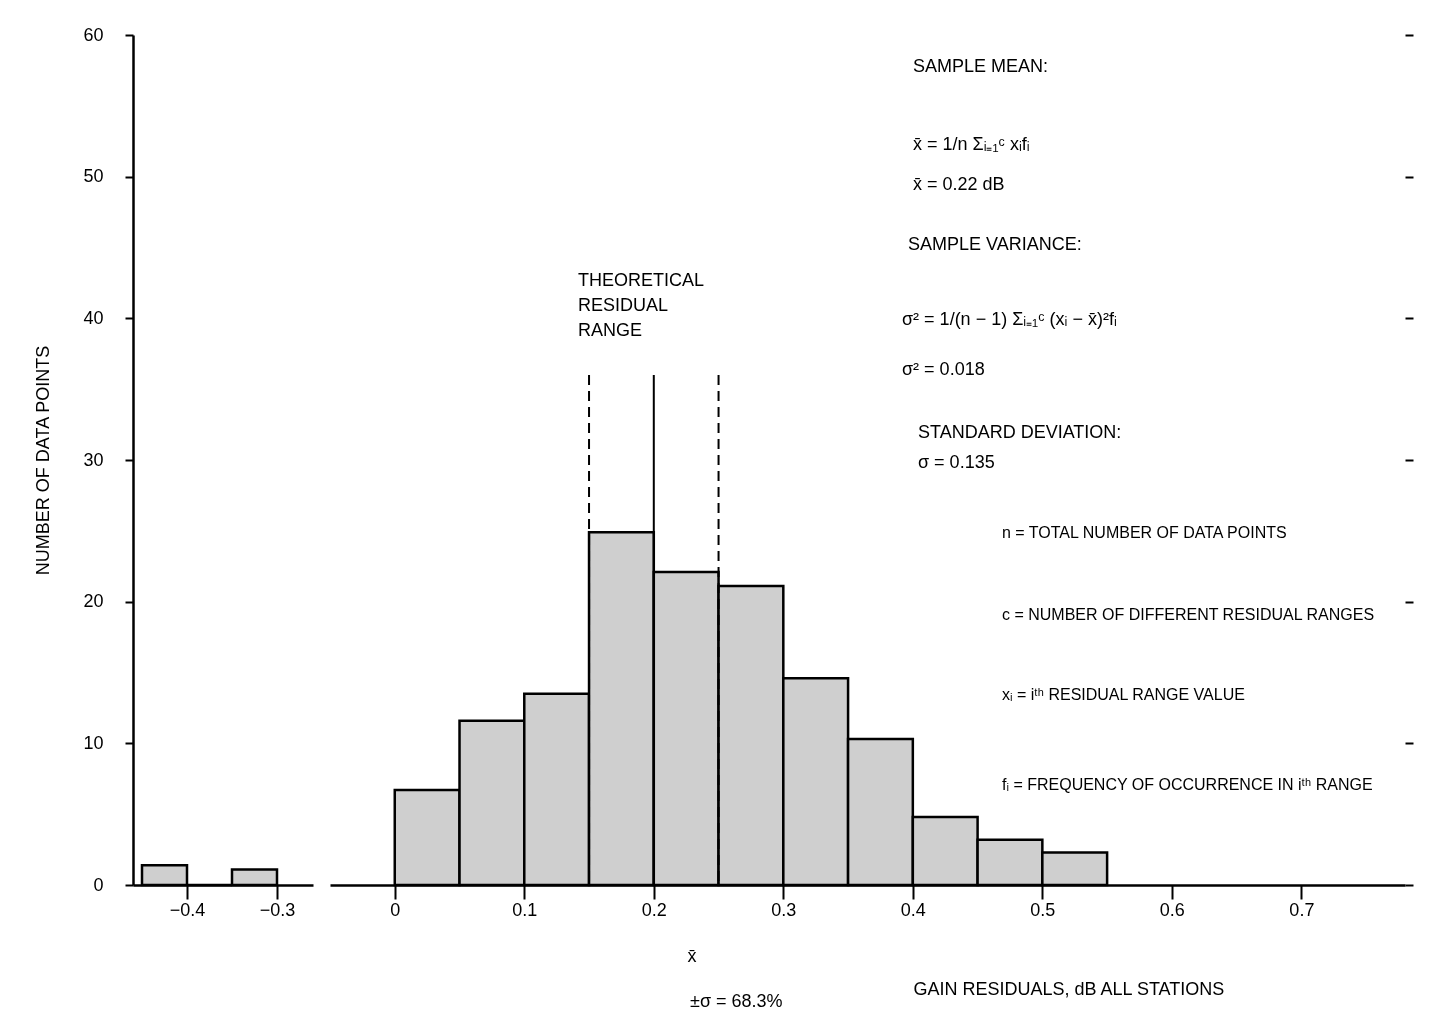 This screenshot has height=1016, width=1430. What do you see at coordinates (1188, 614) in the screenshot?
I see `annotation: c = NUMBER OF DIFFERENT RESIDUAL RANGES` at bounding box center [1188, 614].